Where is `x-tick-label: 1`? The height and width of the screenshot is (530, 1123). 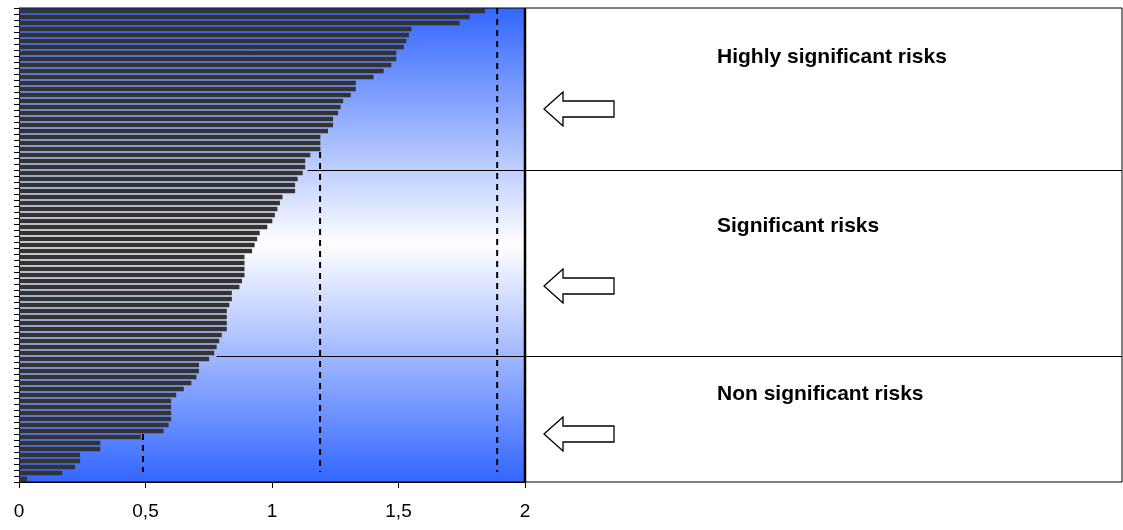 x-tick-label: 1 is located at coordinates (272, 510).